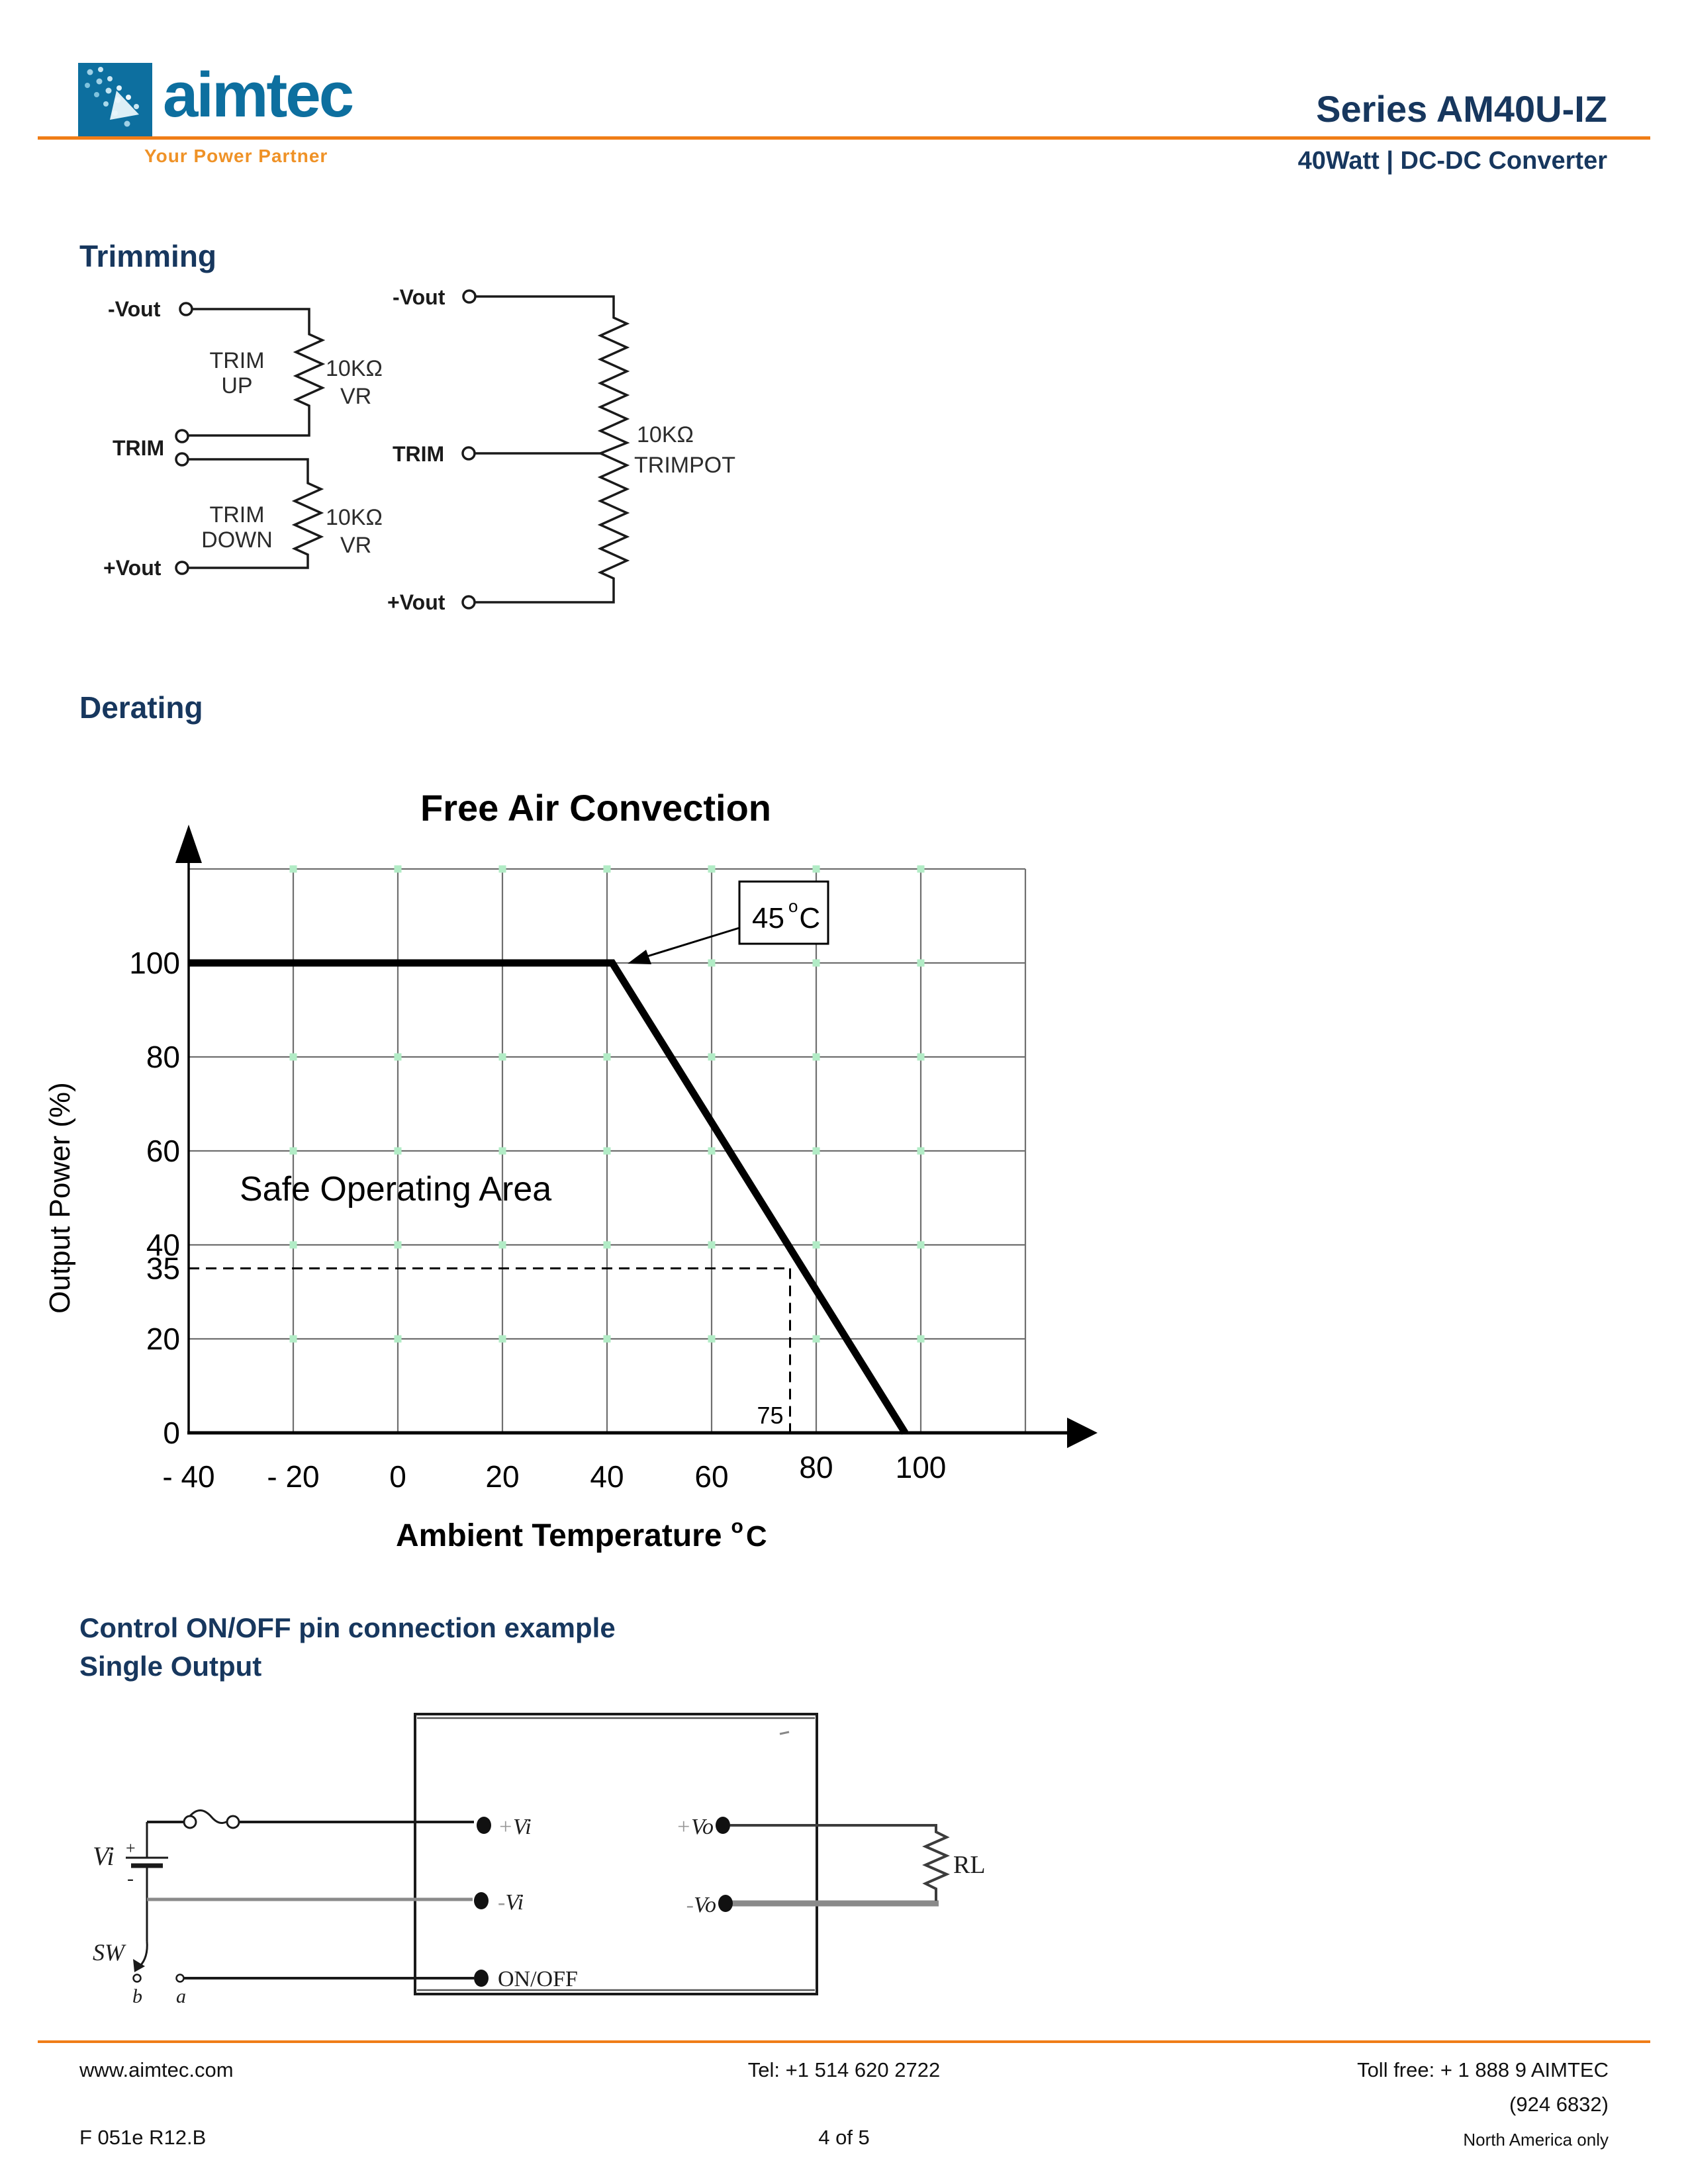 This screenshot has height=2184, width=1688. I want to click on switch-terminal-a, so click(180, 1979).